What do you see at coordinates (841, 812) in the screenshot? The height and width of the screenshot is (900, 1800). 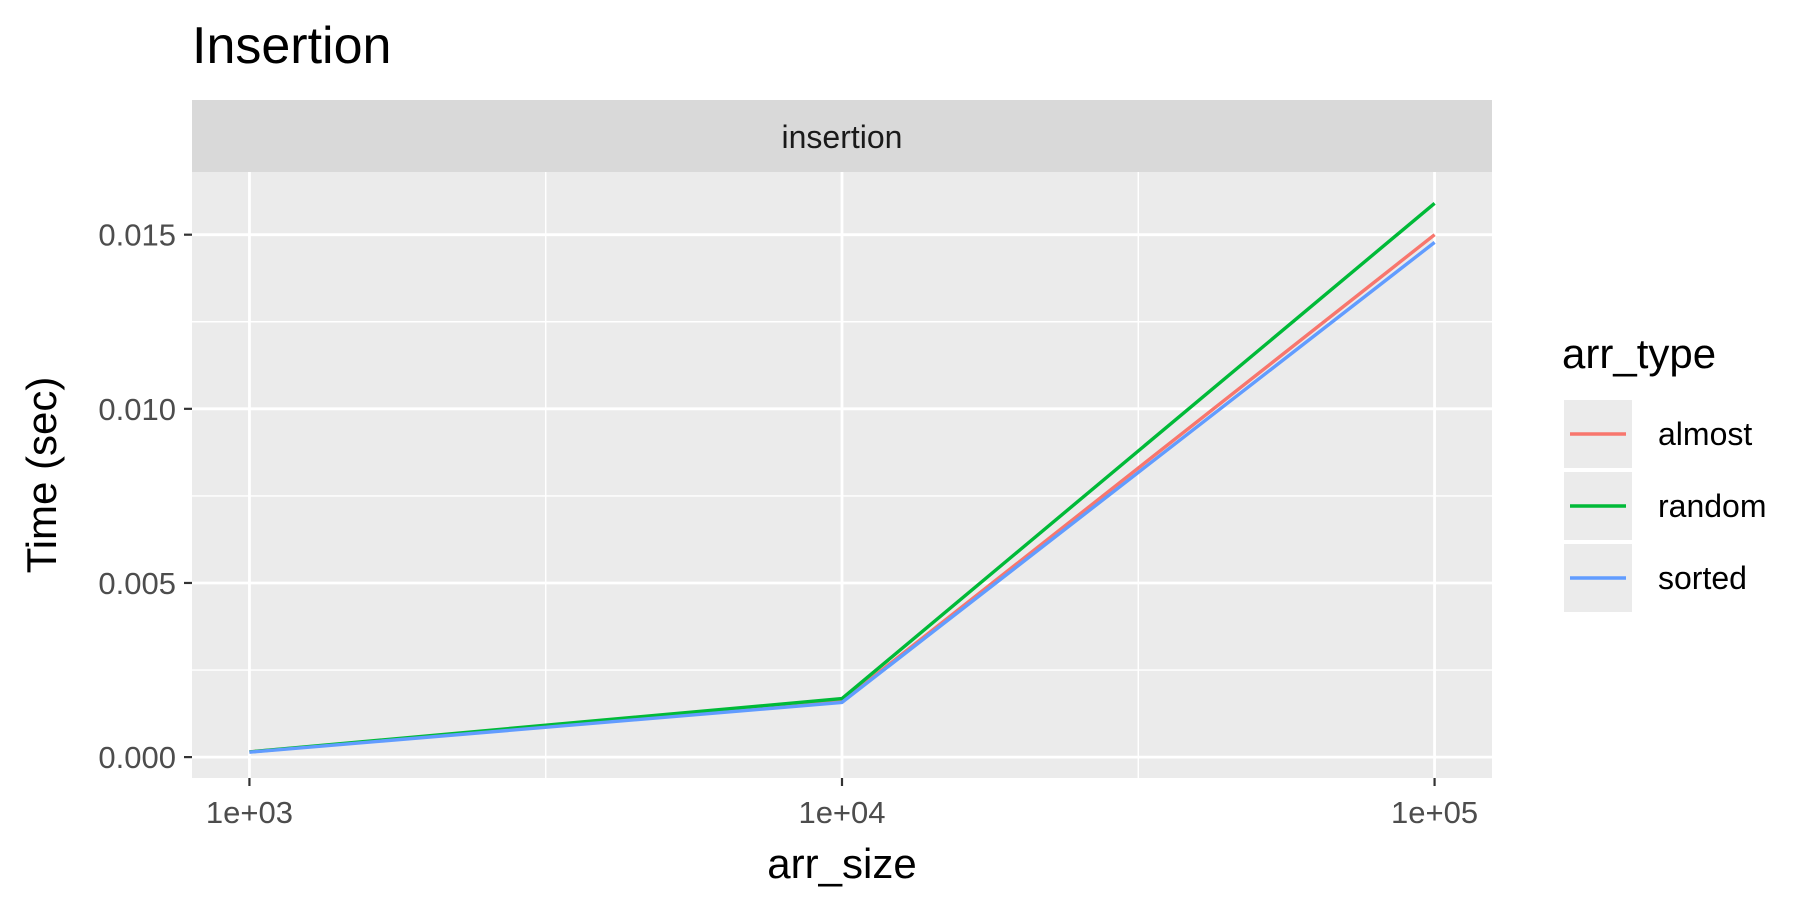 I see `x-tick-label: 1e+04` at bounding box center [841, 812].